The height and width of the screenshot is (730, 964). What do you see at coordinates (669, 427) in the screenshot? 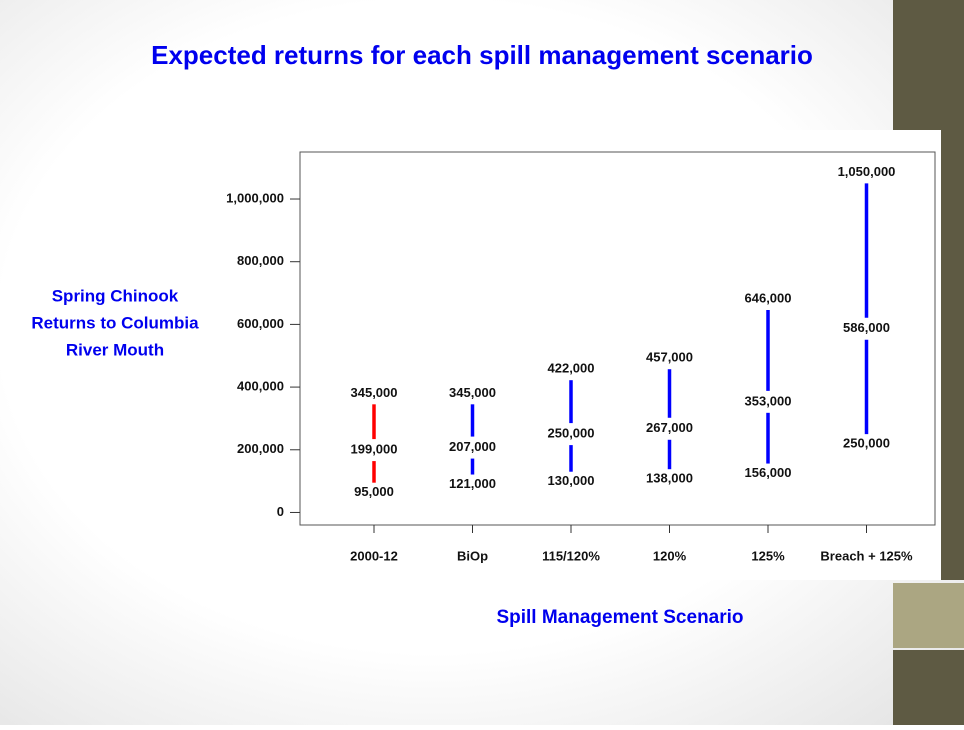
I see `value-label: 267,000` at bounding box center [669, 427].